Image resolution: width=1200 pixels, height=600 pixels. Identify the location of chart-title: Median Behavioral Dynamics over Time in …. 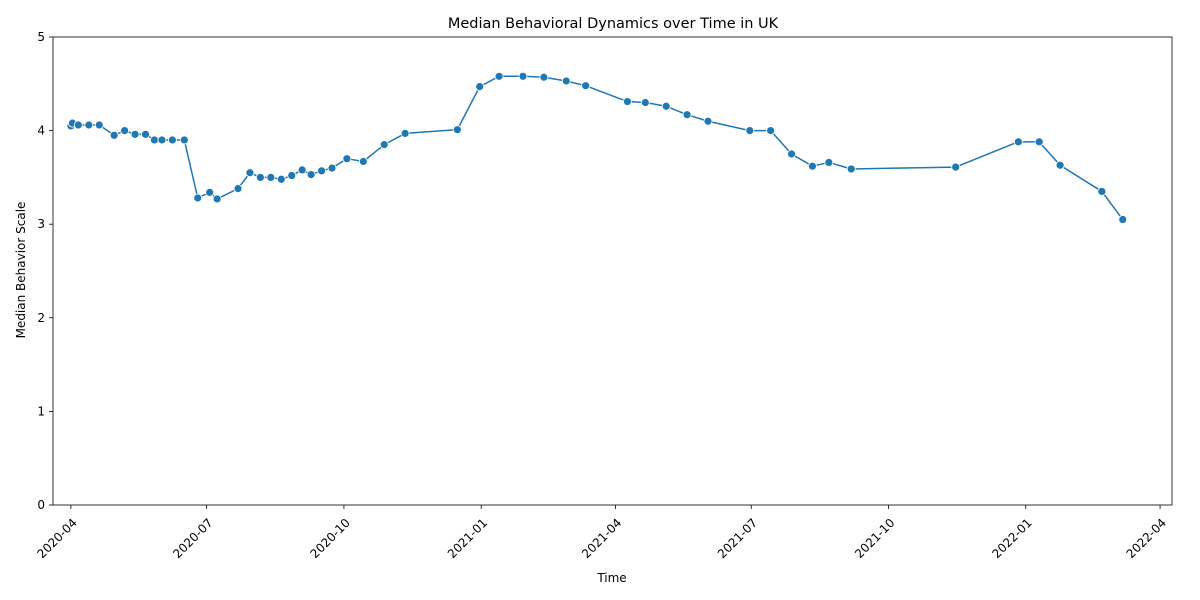
(613, 24).